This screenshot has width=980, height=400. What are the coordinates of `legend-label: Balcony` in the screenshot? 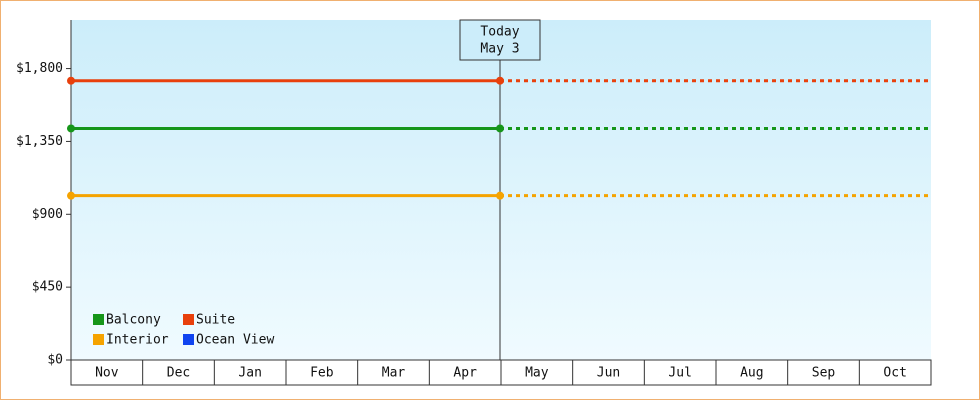 It's located at (133, 320).